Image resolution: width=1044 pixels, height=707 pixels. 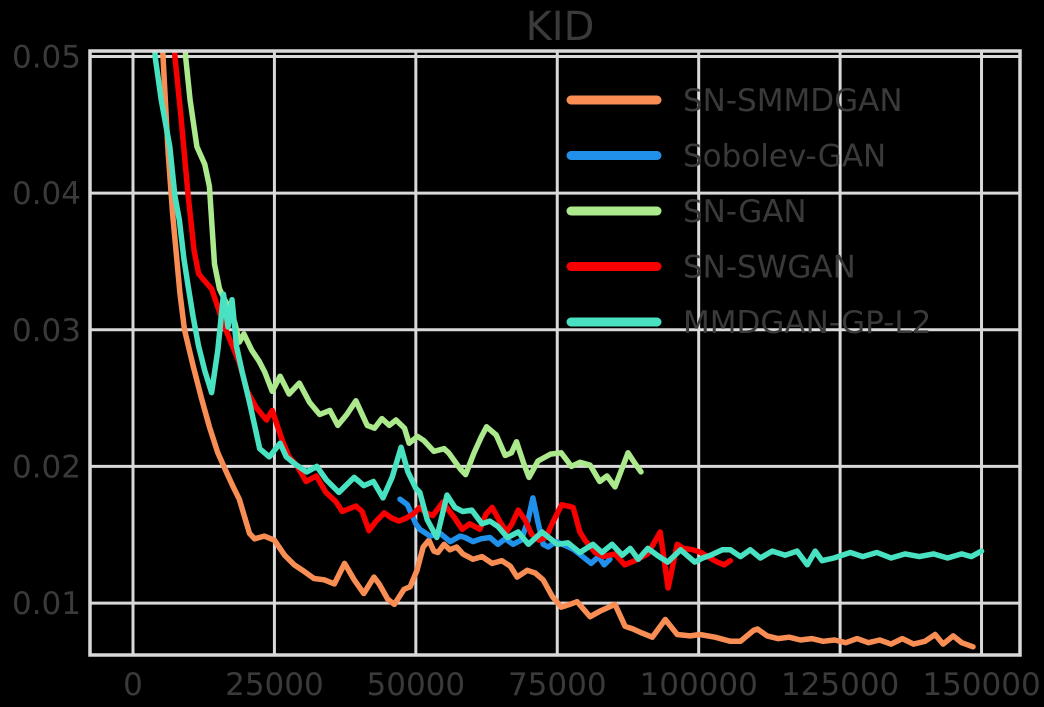 What do you see at coordinates (46, 331) in the screenshot?
I see `y-tick-label: 0.03` at bounding box center [46, 331].